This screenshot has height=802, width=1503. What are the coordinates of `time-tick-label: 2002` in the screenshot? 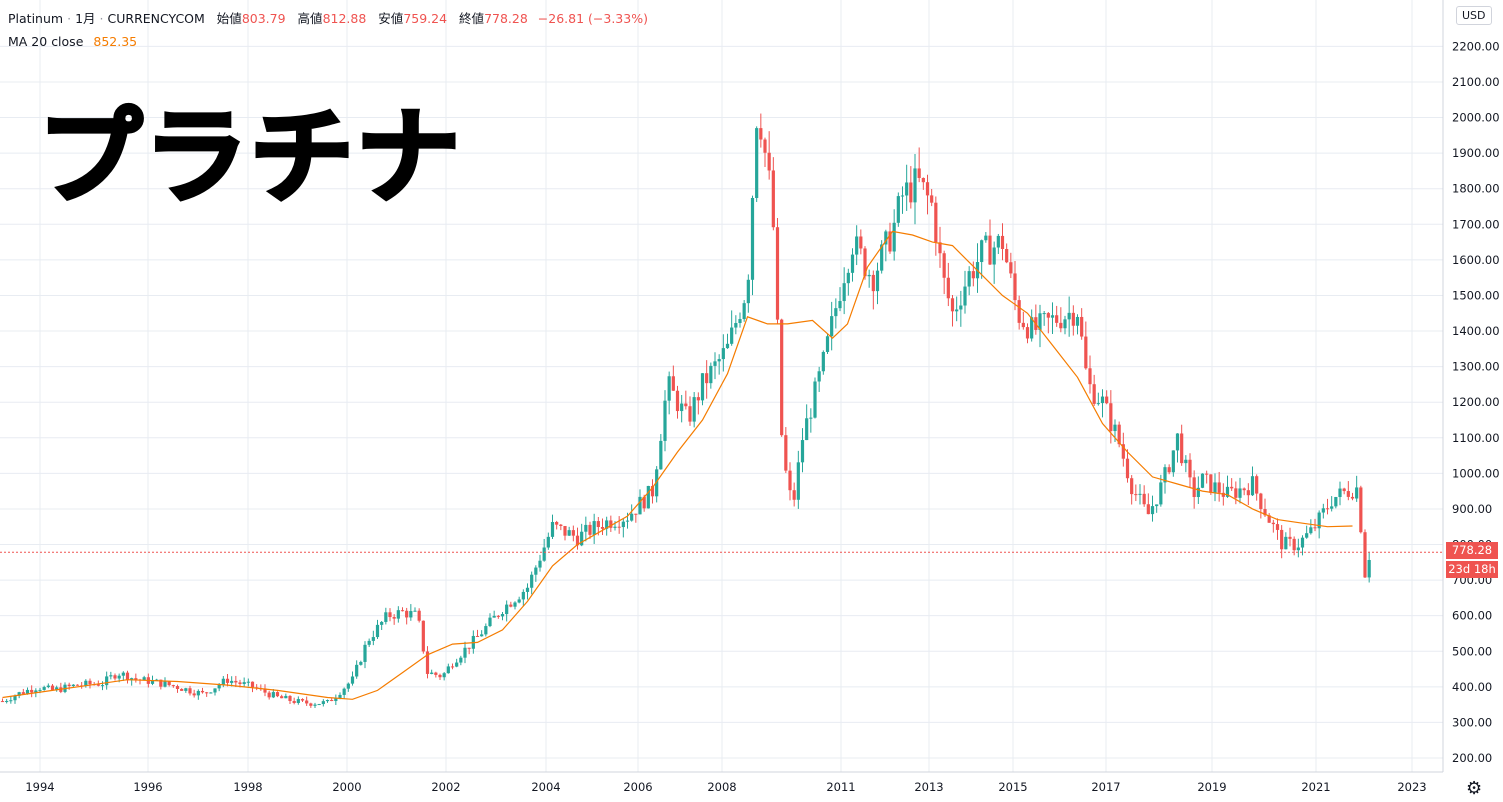 It's located at (445, 787).